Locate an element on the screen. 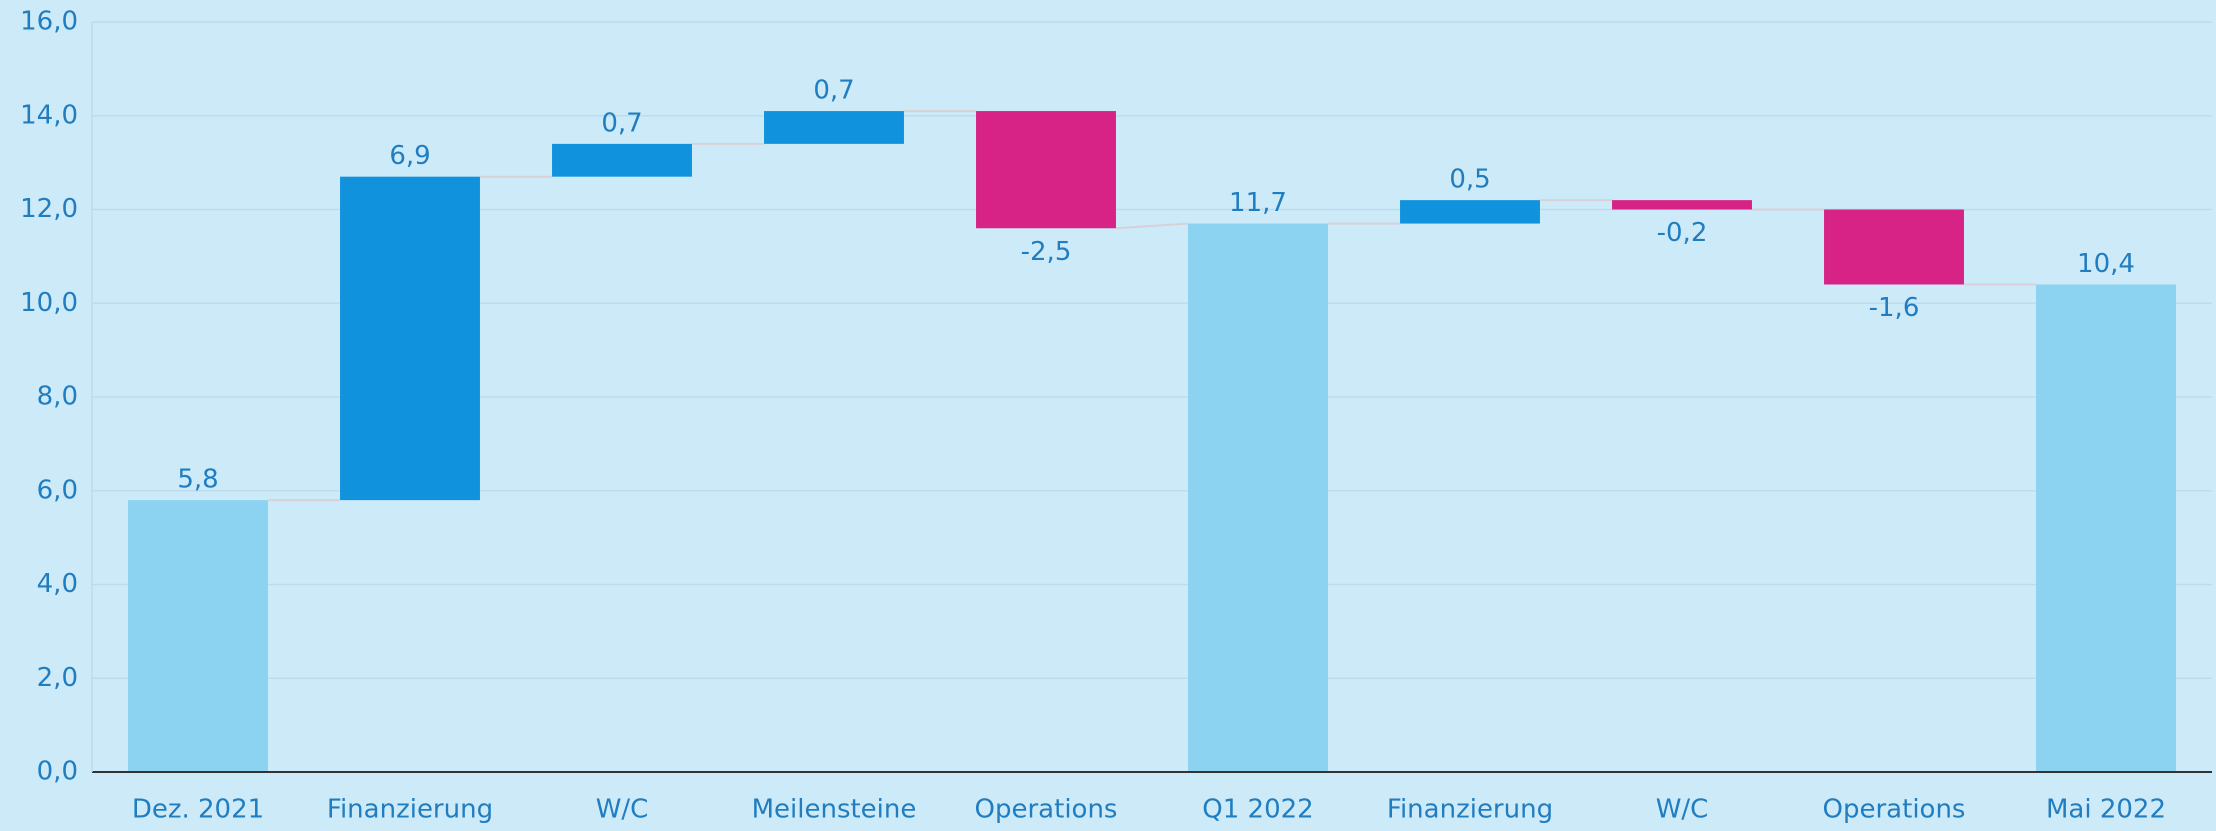  y-tick-label: 12,0 is located at coordinates (49, 209).